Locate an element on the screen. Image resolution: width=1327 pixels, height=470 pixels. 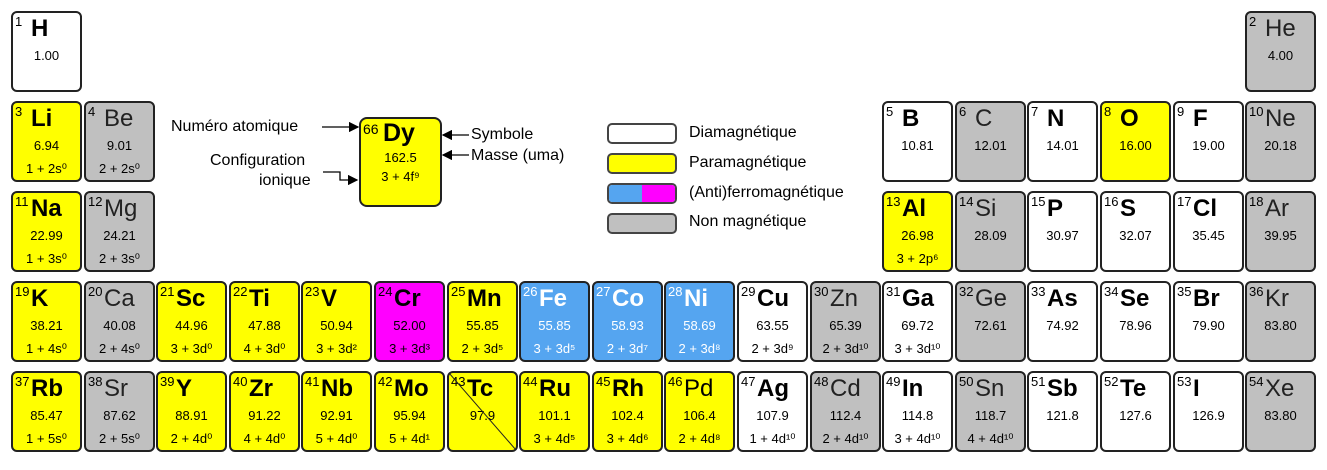
element-atomic-number: 48 is located at coordinates (821, 381).